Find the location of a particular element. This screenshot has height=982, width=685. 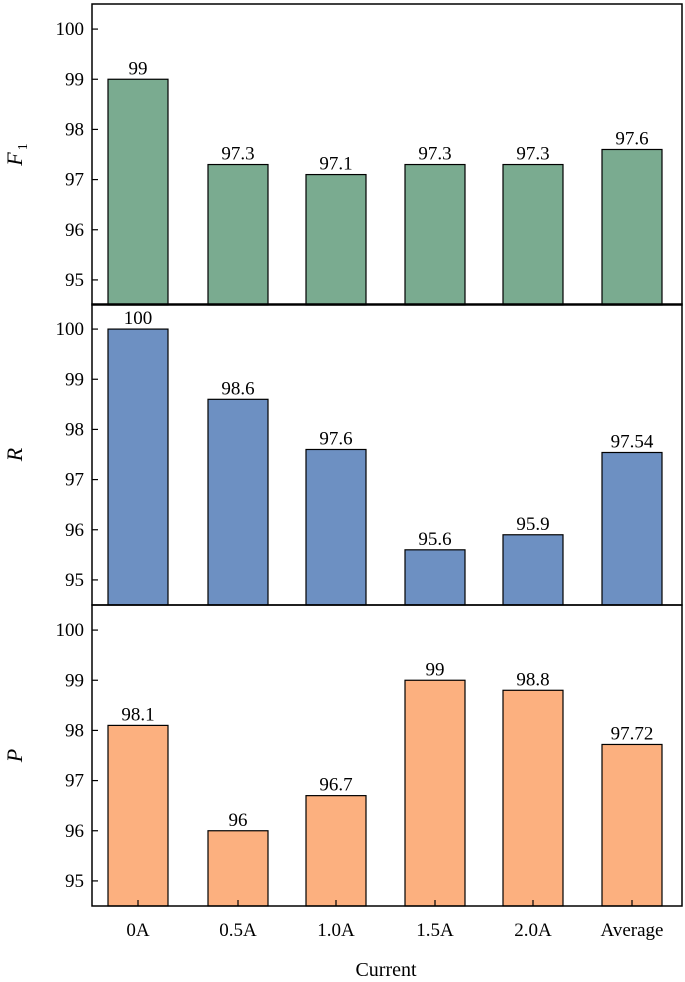

x-tick-label-0: 0A is located at coordinates (138, 930).